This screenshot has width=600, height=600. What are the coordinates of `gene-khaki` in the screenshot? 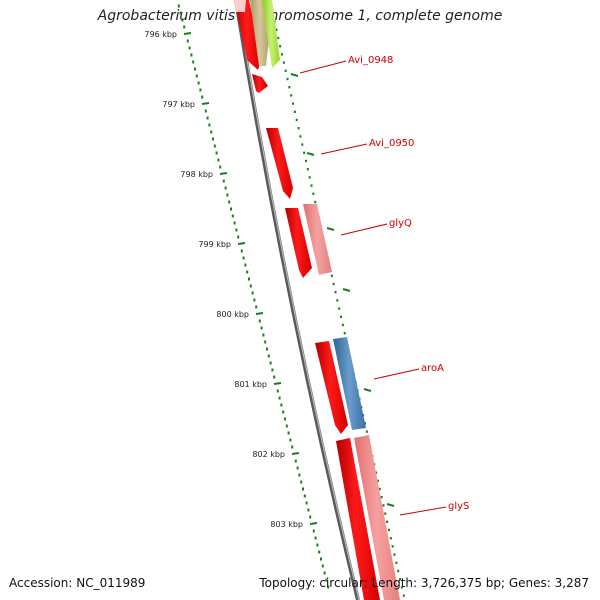 It's located at (259, 33).